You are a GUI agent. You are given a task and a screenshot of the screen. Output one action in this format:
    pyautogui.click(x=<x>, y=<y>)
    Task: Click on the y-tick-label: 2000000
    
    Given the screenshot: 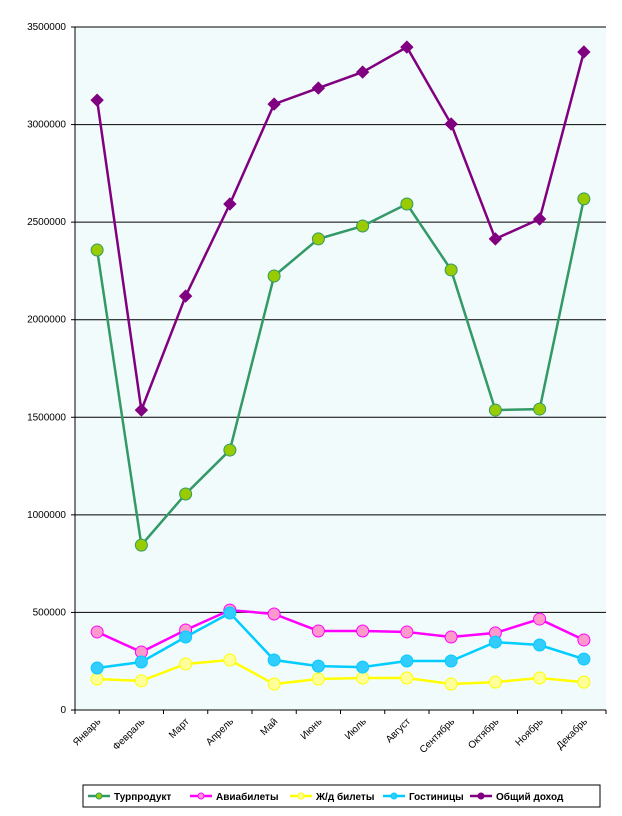 What is the action you would take?
    pyautogui.click(x=46, y=320)
    